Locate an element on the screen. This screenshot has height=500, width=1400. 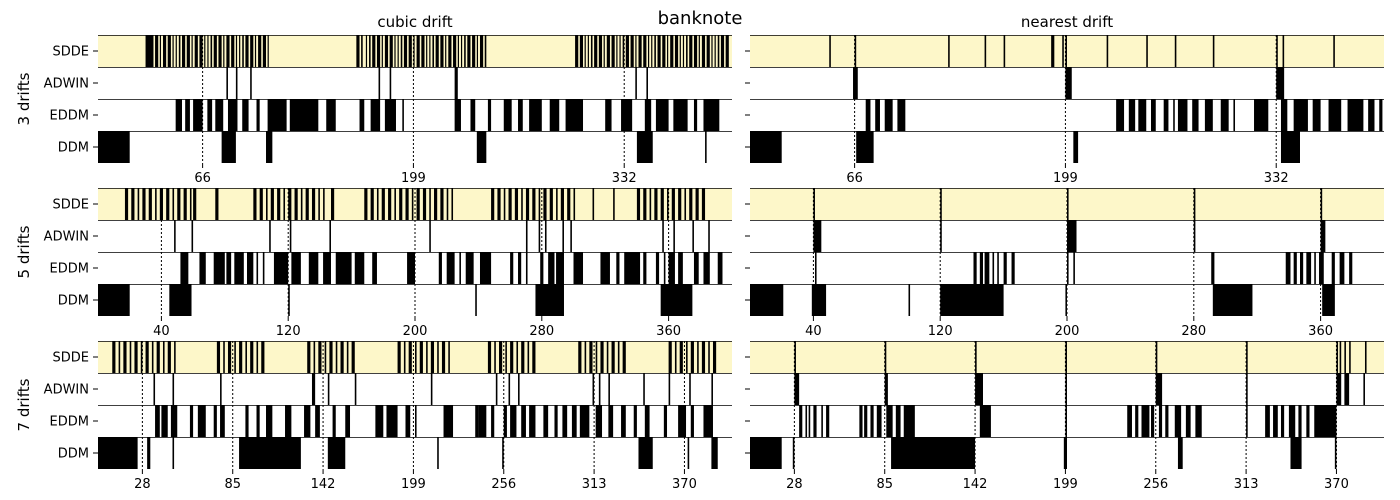
x-tick-label: 200 is located at coordinates (415, 331).